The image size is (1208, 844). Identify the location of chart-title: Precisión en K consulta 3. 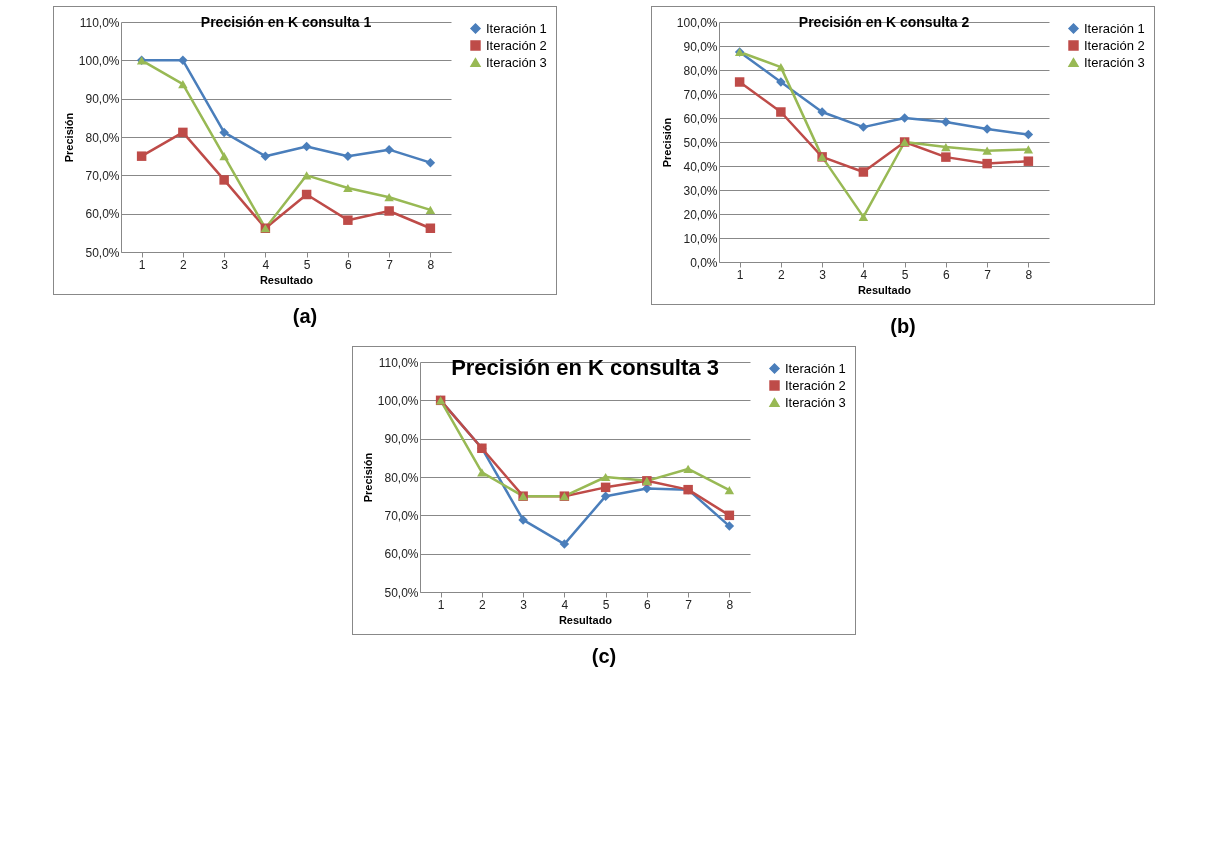
(585, 367).